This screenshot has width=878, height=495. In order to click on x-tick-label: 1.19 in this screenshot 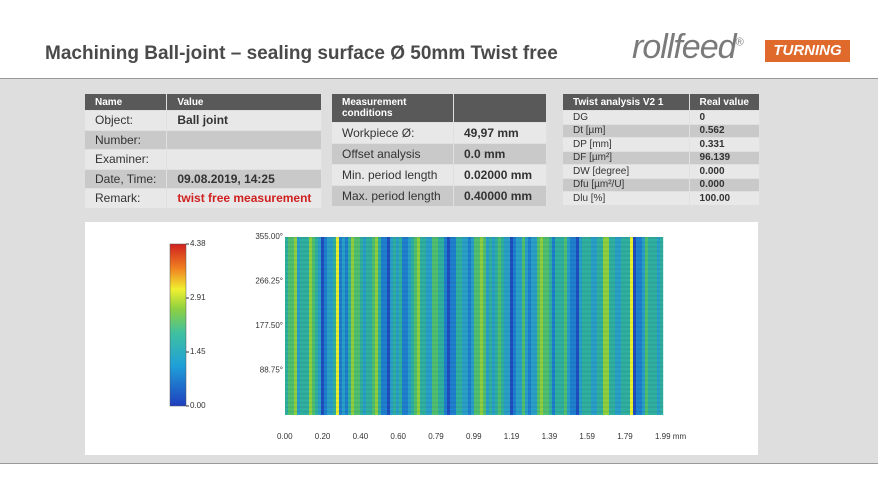, I will do `click(512, 436)`.